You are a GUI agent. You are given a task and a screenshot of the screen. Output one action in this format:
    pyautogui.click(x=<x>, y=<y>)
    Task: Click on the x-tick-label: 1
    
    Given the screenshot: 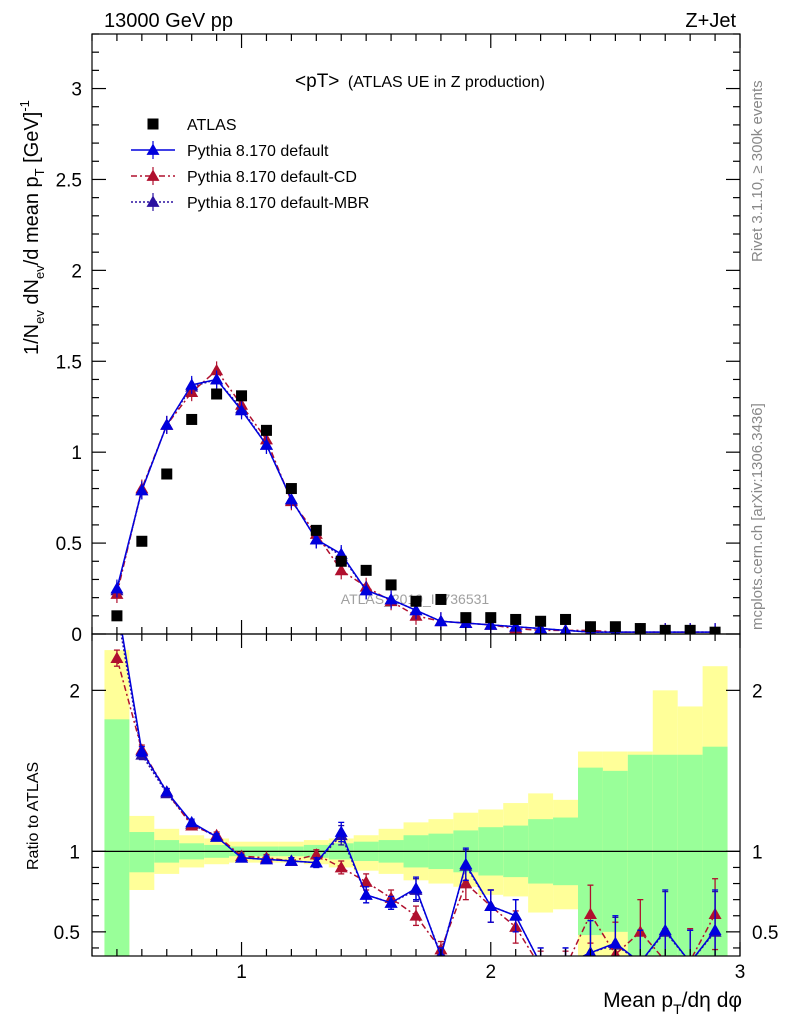 What is the action you would take?
    pyautogui.click(x=241, y=972)
    